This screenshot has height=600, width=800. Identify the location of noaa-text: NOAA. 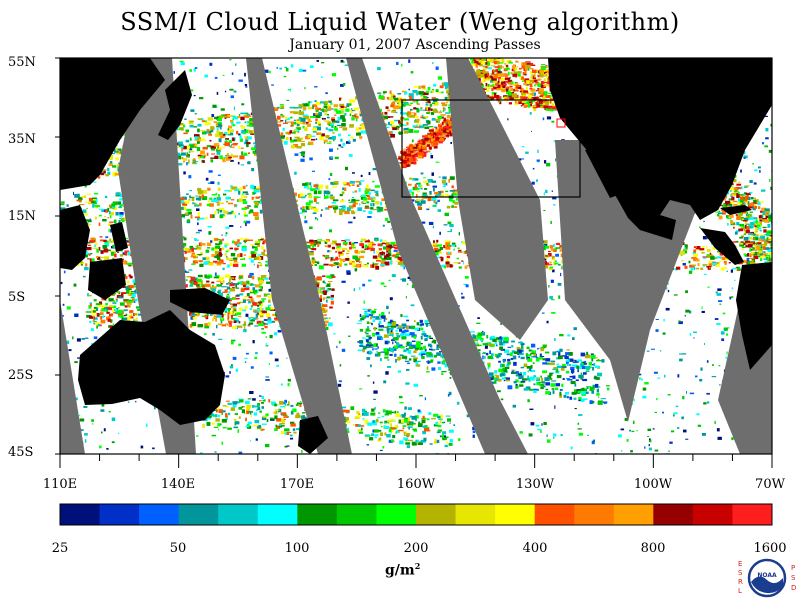
(767, 575).